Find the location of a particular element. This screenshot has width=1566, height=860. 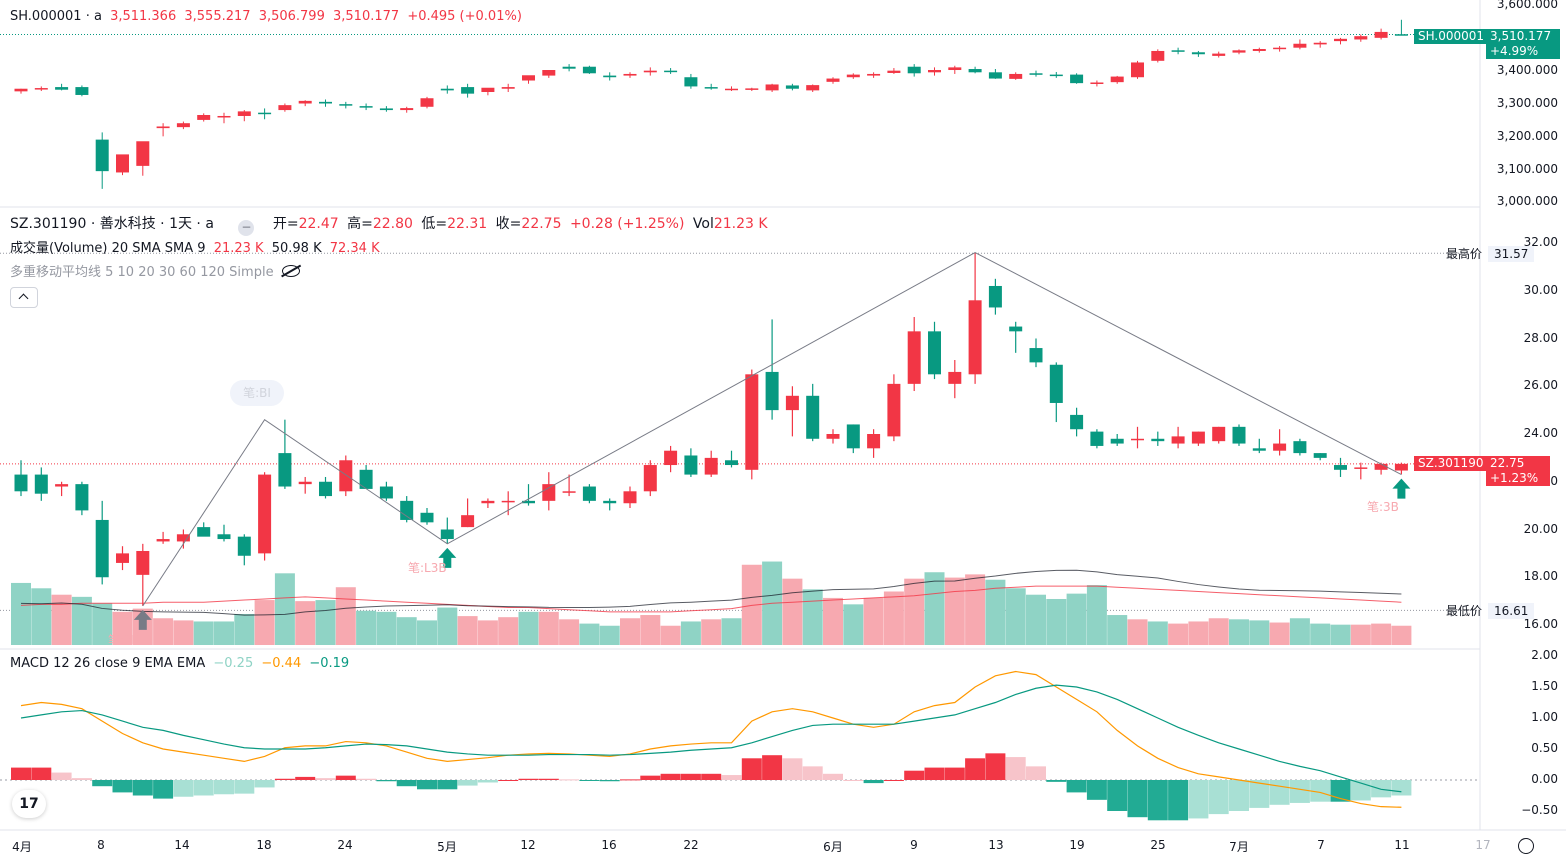

stock-axis-tick: 30.00 is located at coordinates (1540, 289).